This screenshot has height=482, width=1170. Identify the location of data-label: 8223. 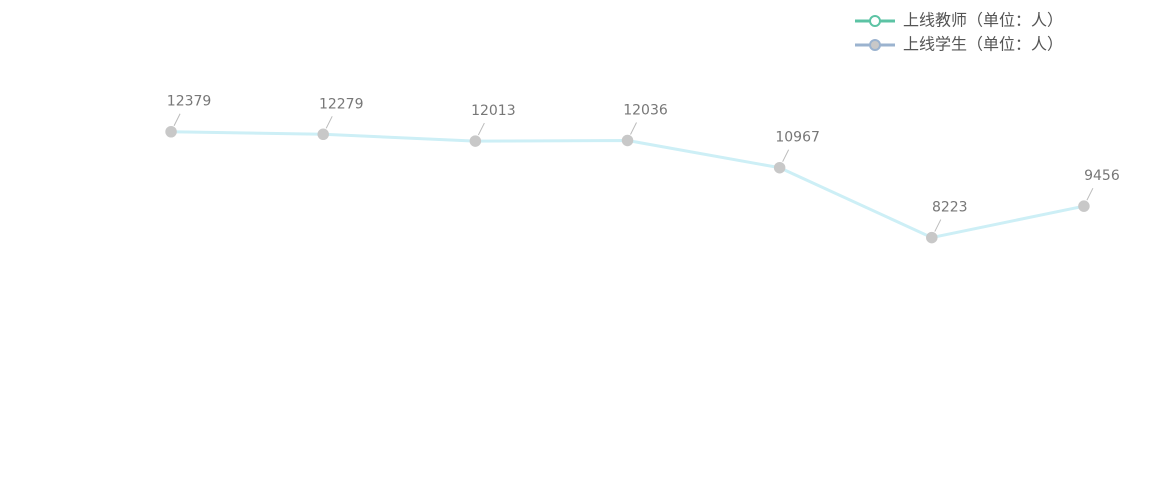
(950, 208).